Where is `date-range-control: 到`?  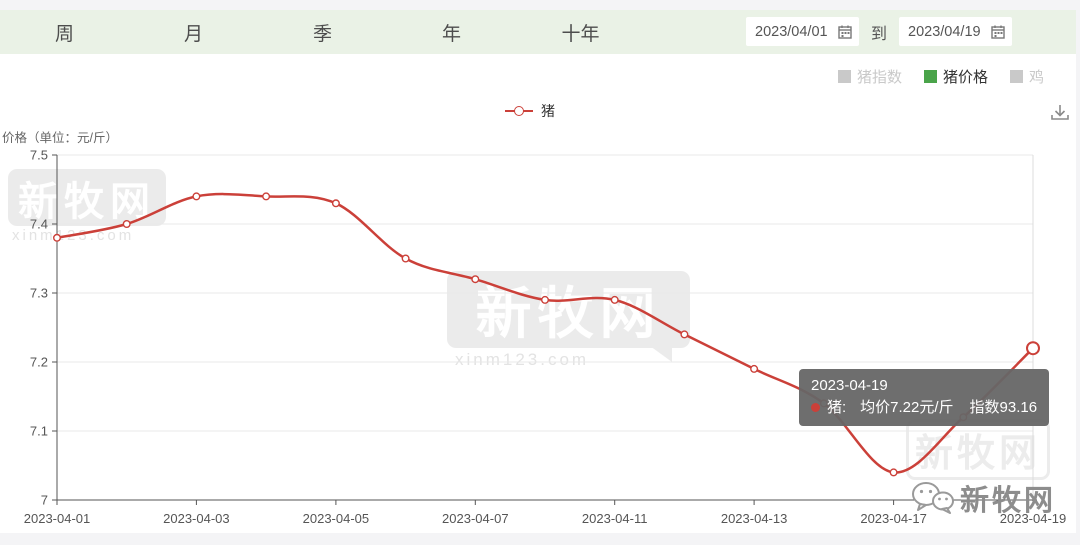 date-range-control: 到 is located at coordinates (879, 31).